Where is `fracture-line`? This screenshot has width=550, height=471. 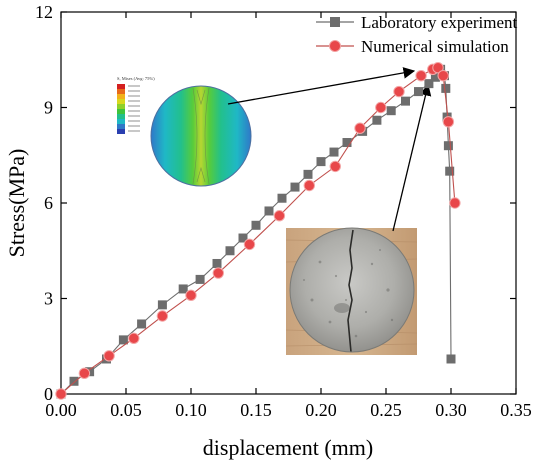
fracture-line is located at coordinates (350, 291).